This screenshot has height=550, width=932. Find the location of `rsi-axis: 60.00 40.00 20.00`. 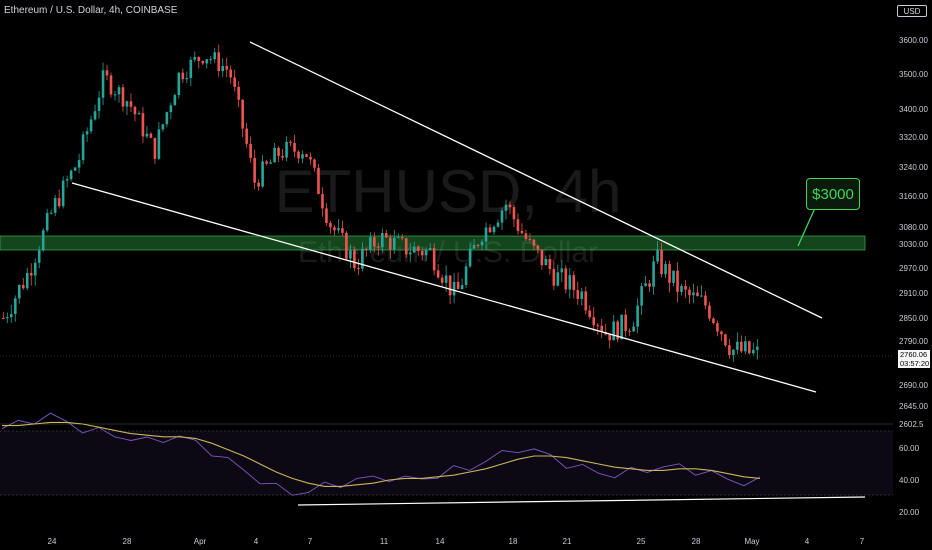

rsi-axis: 60.00 40.00 20.00 is located at coordinates (909, 480).